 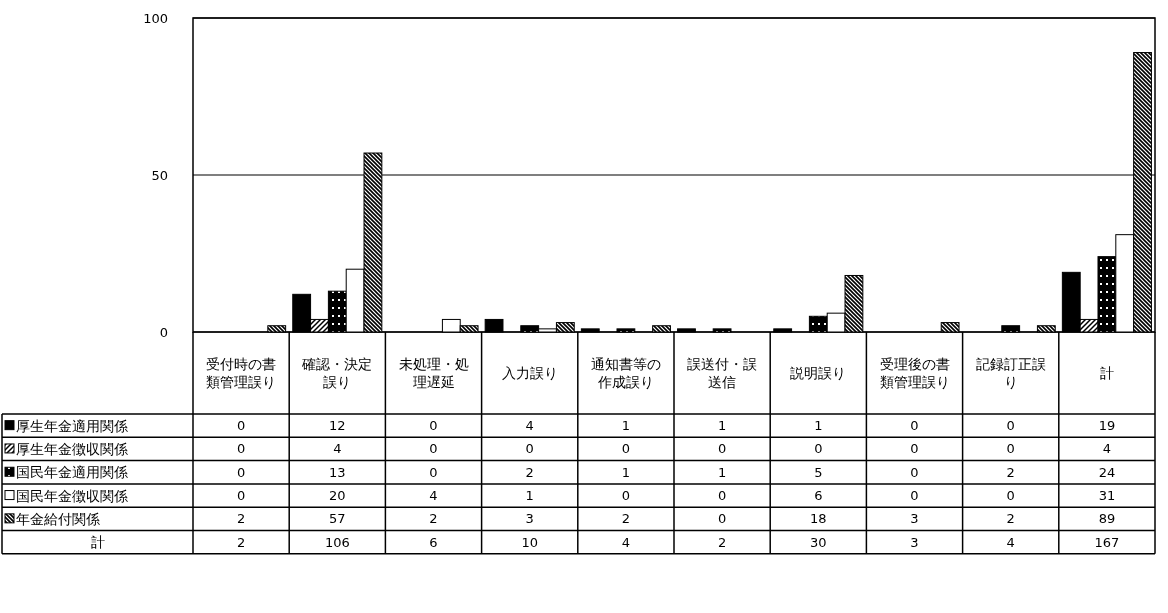 I want to click on text: 167, so click(x=1107, y=542).